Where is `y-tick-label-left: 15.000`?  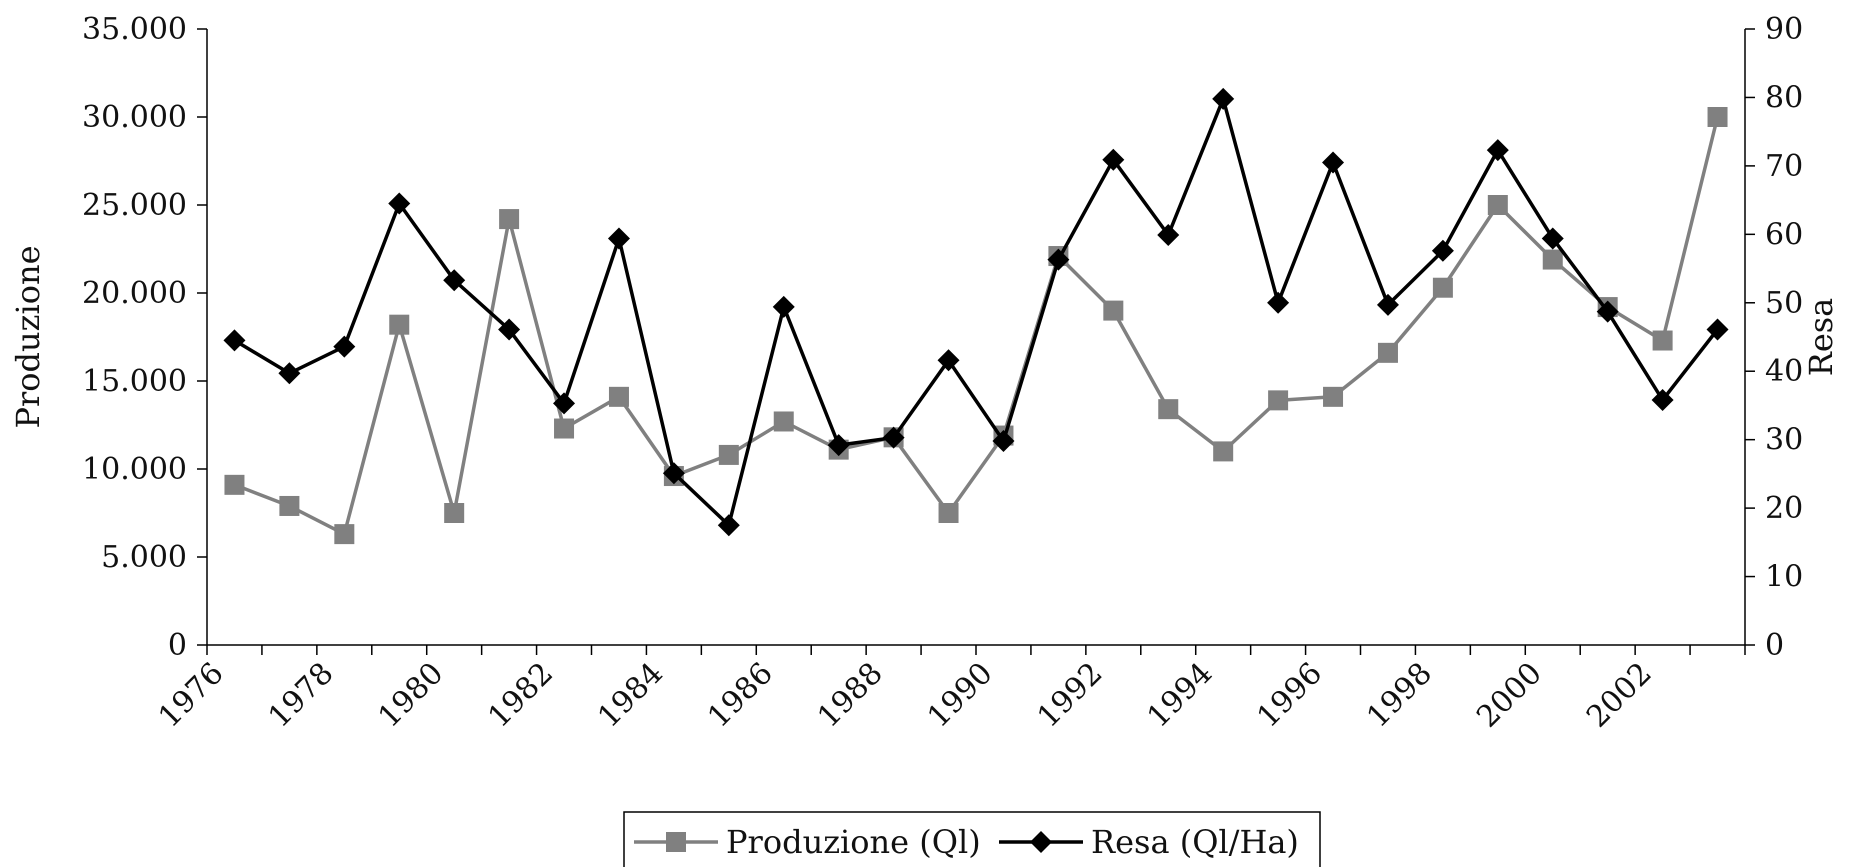 y-tick-label-left: 15.000 is located at coordinates (134, 381).